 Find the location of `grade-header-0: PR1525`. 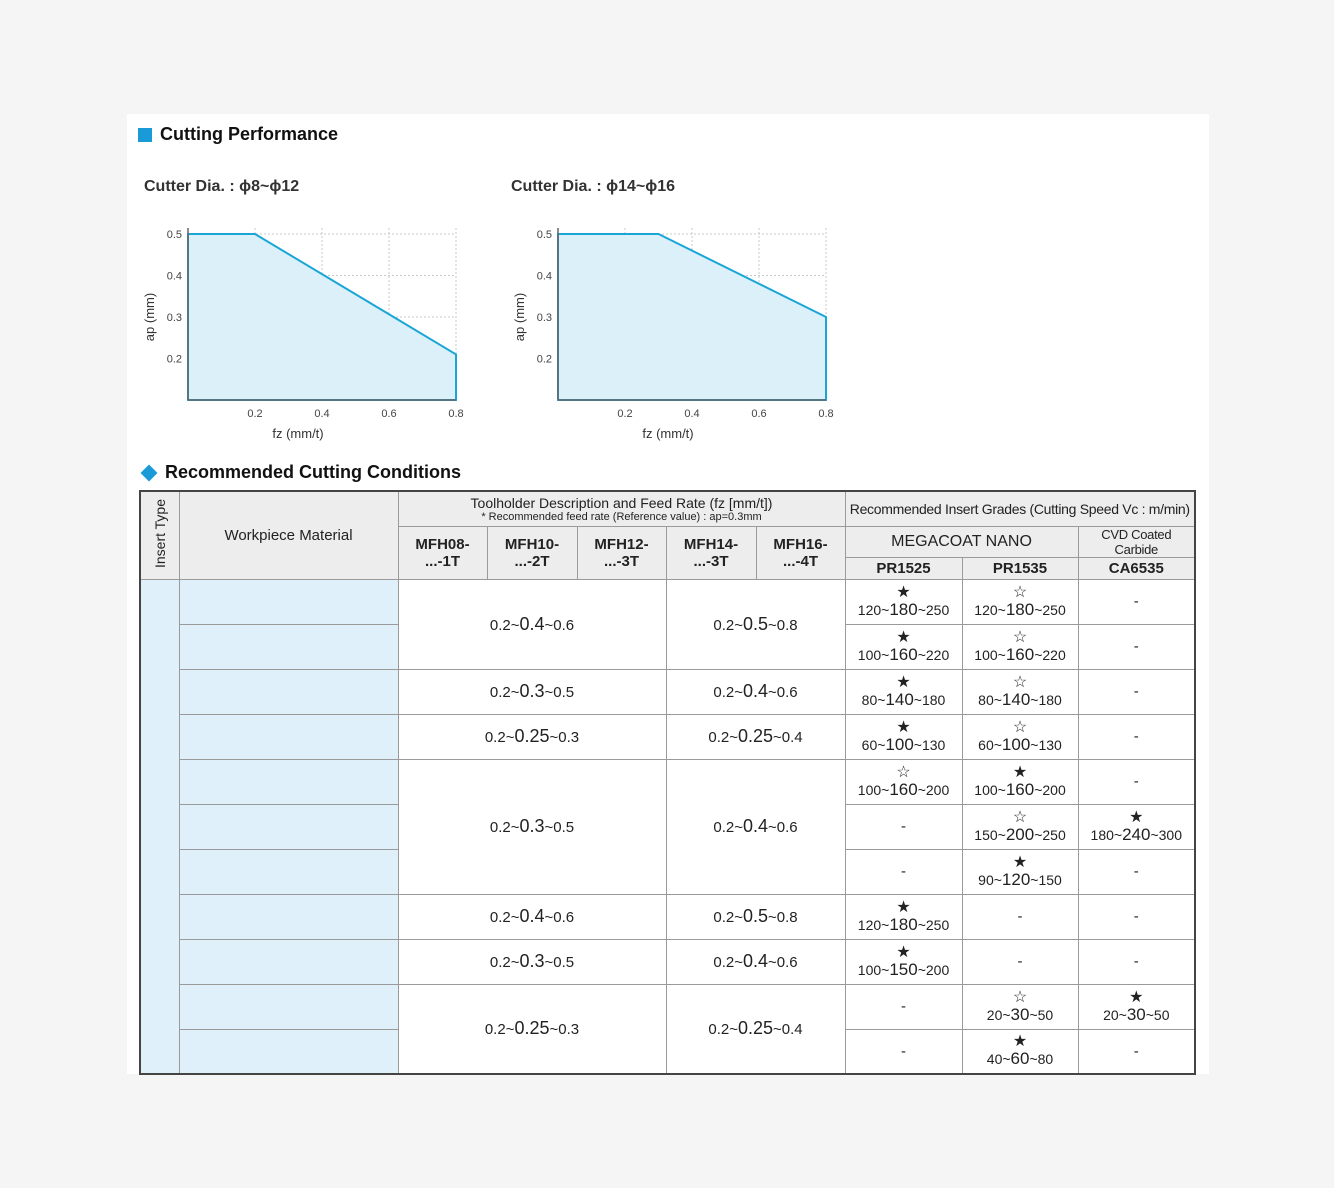

grade-header-0: PR1525 is located at coordinates (903, 568).